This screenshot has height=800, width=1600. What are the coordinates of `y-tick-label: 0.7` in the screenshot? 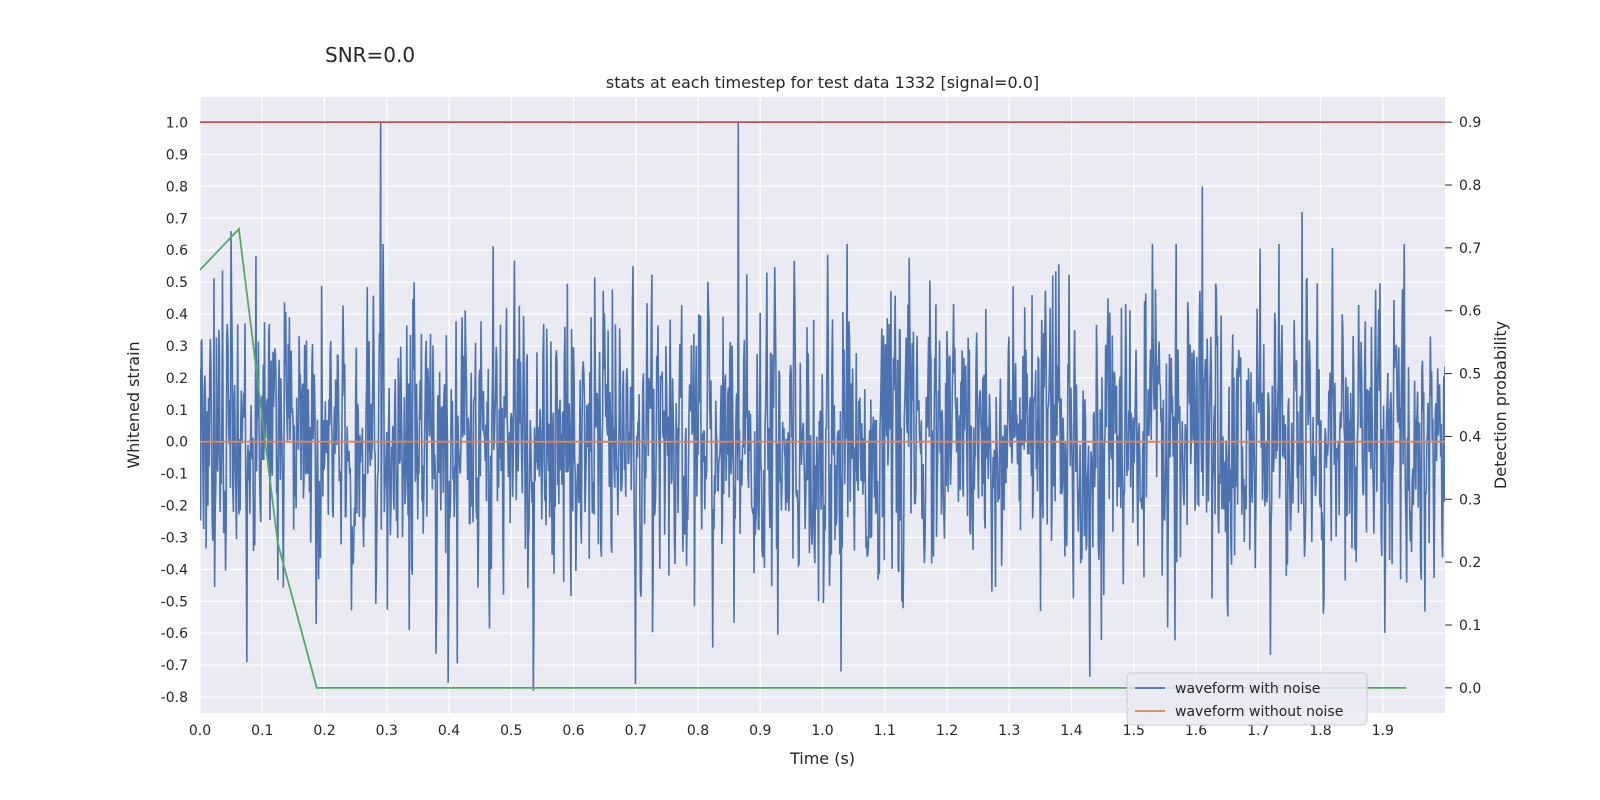 It's located at (177, 219).